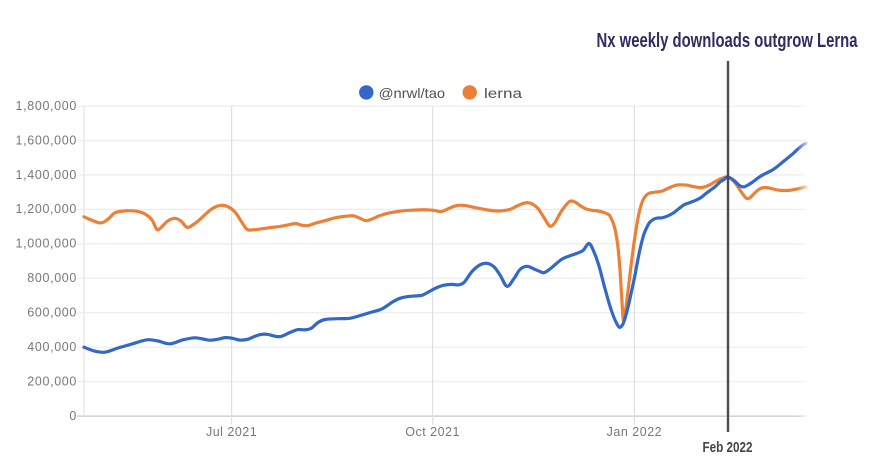 This screenshot has width=880, height=465. Describe the element at coordinates (46, 209) in the screenshot. I see `svg-text: 1,200,000` at that location.